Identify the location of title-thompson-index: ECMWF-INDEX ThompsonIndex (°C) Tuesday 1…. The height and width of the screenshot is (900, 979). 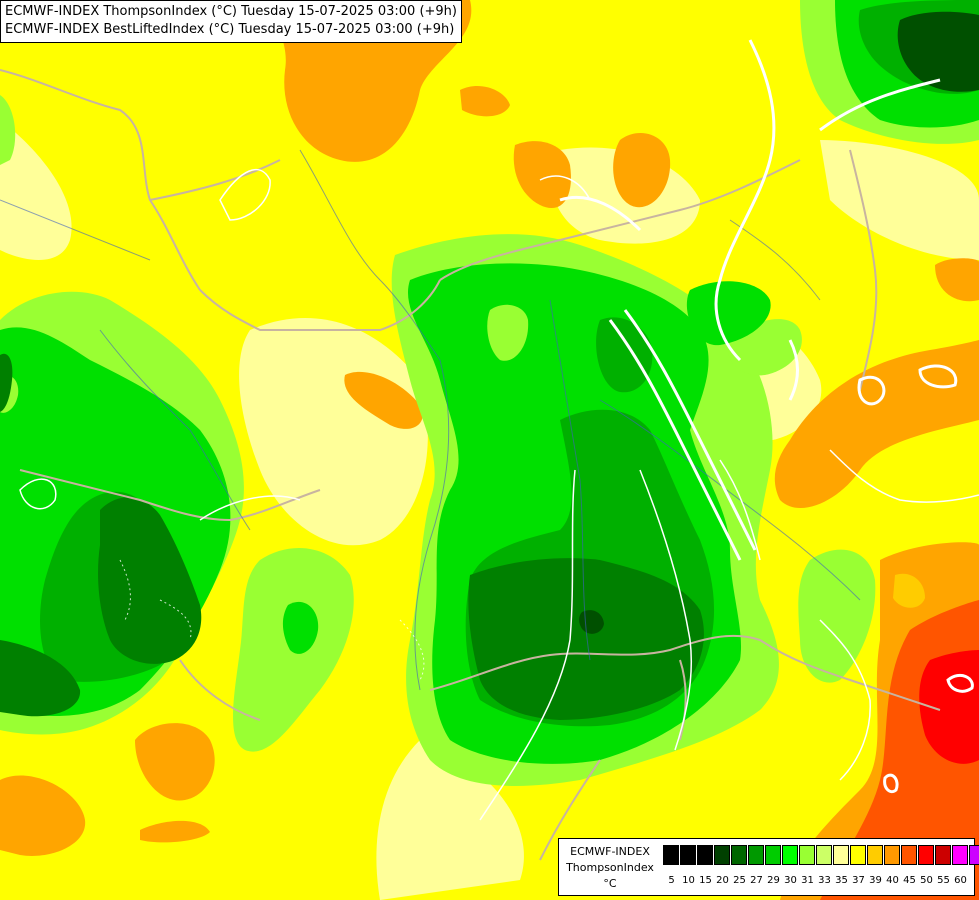
(231, 11).